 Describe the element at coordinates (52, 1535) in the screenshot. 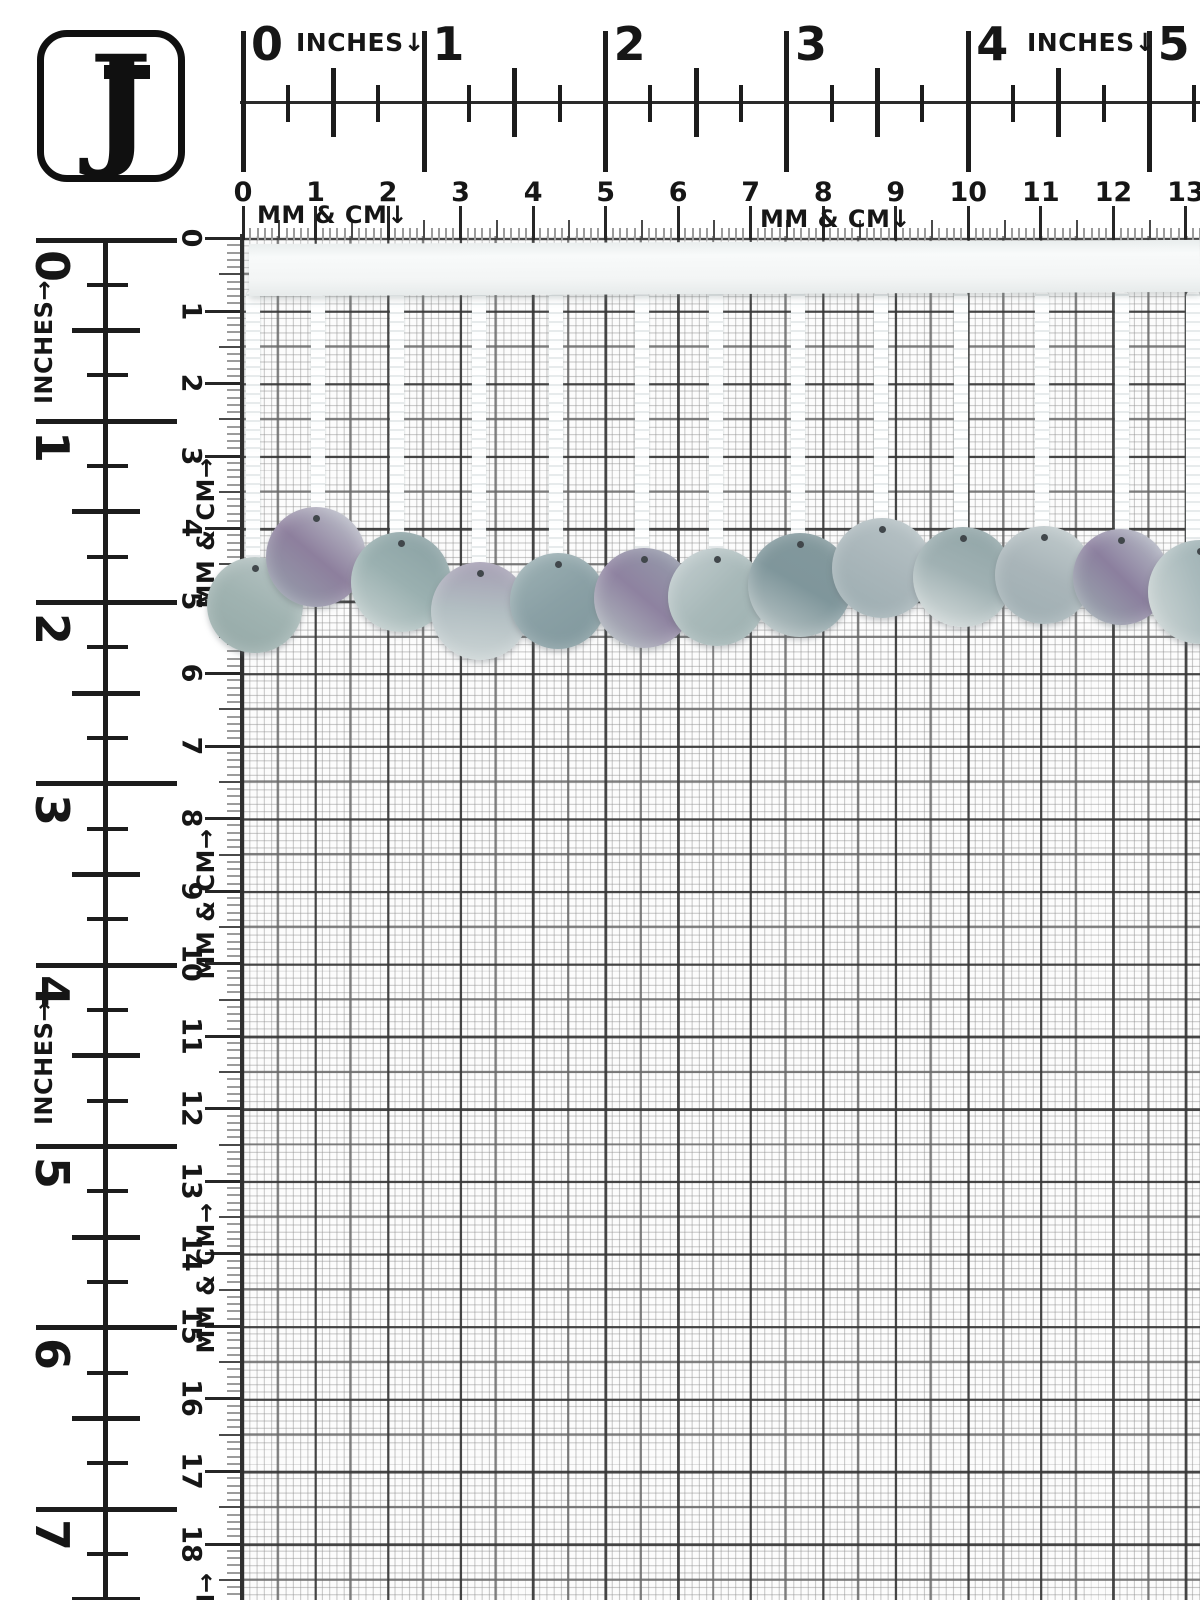

I see `ruler-number: 7` at that location.